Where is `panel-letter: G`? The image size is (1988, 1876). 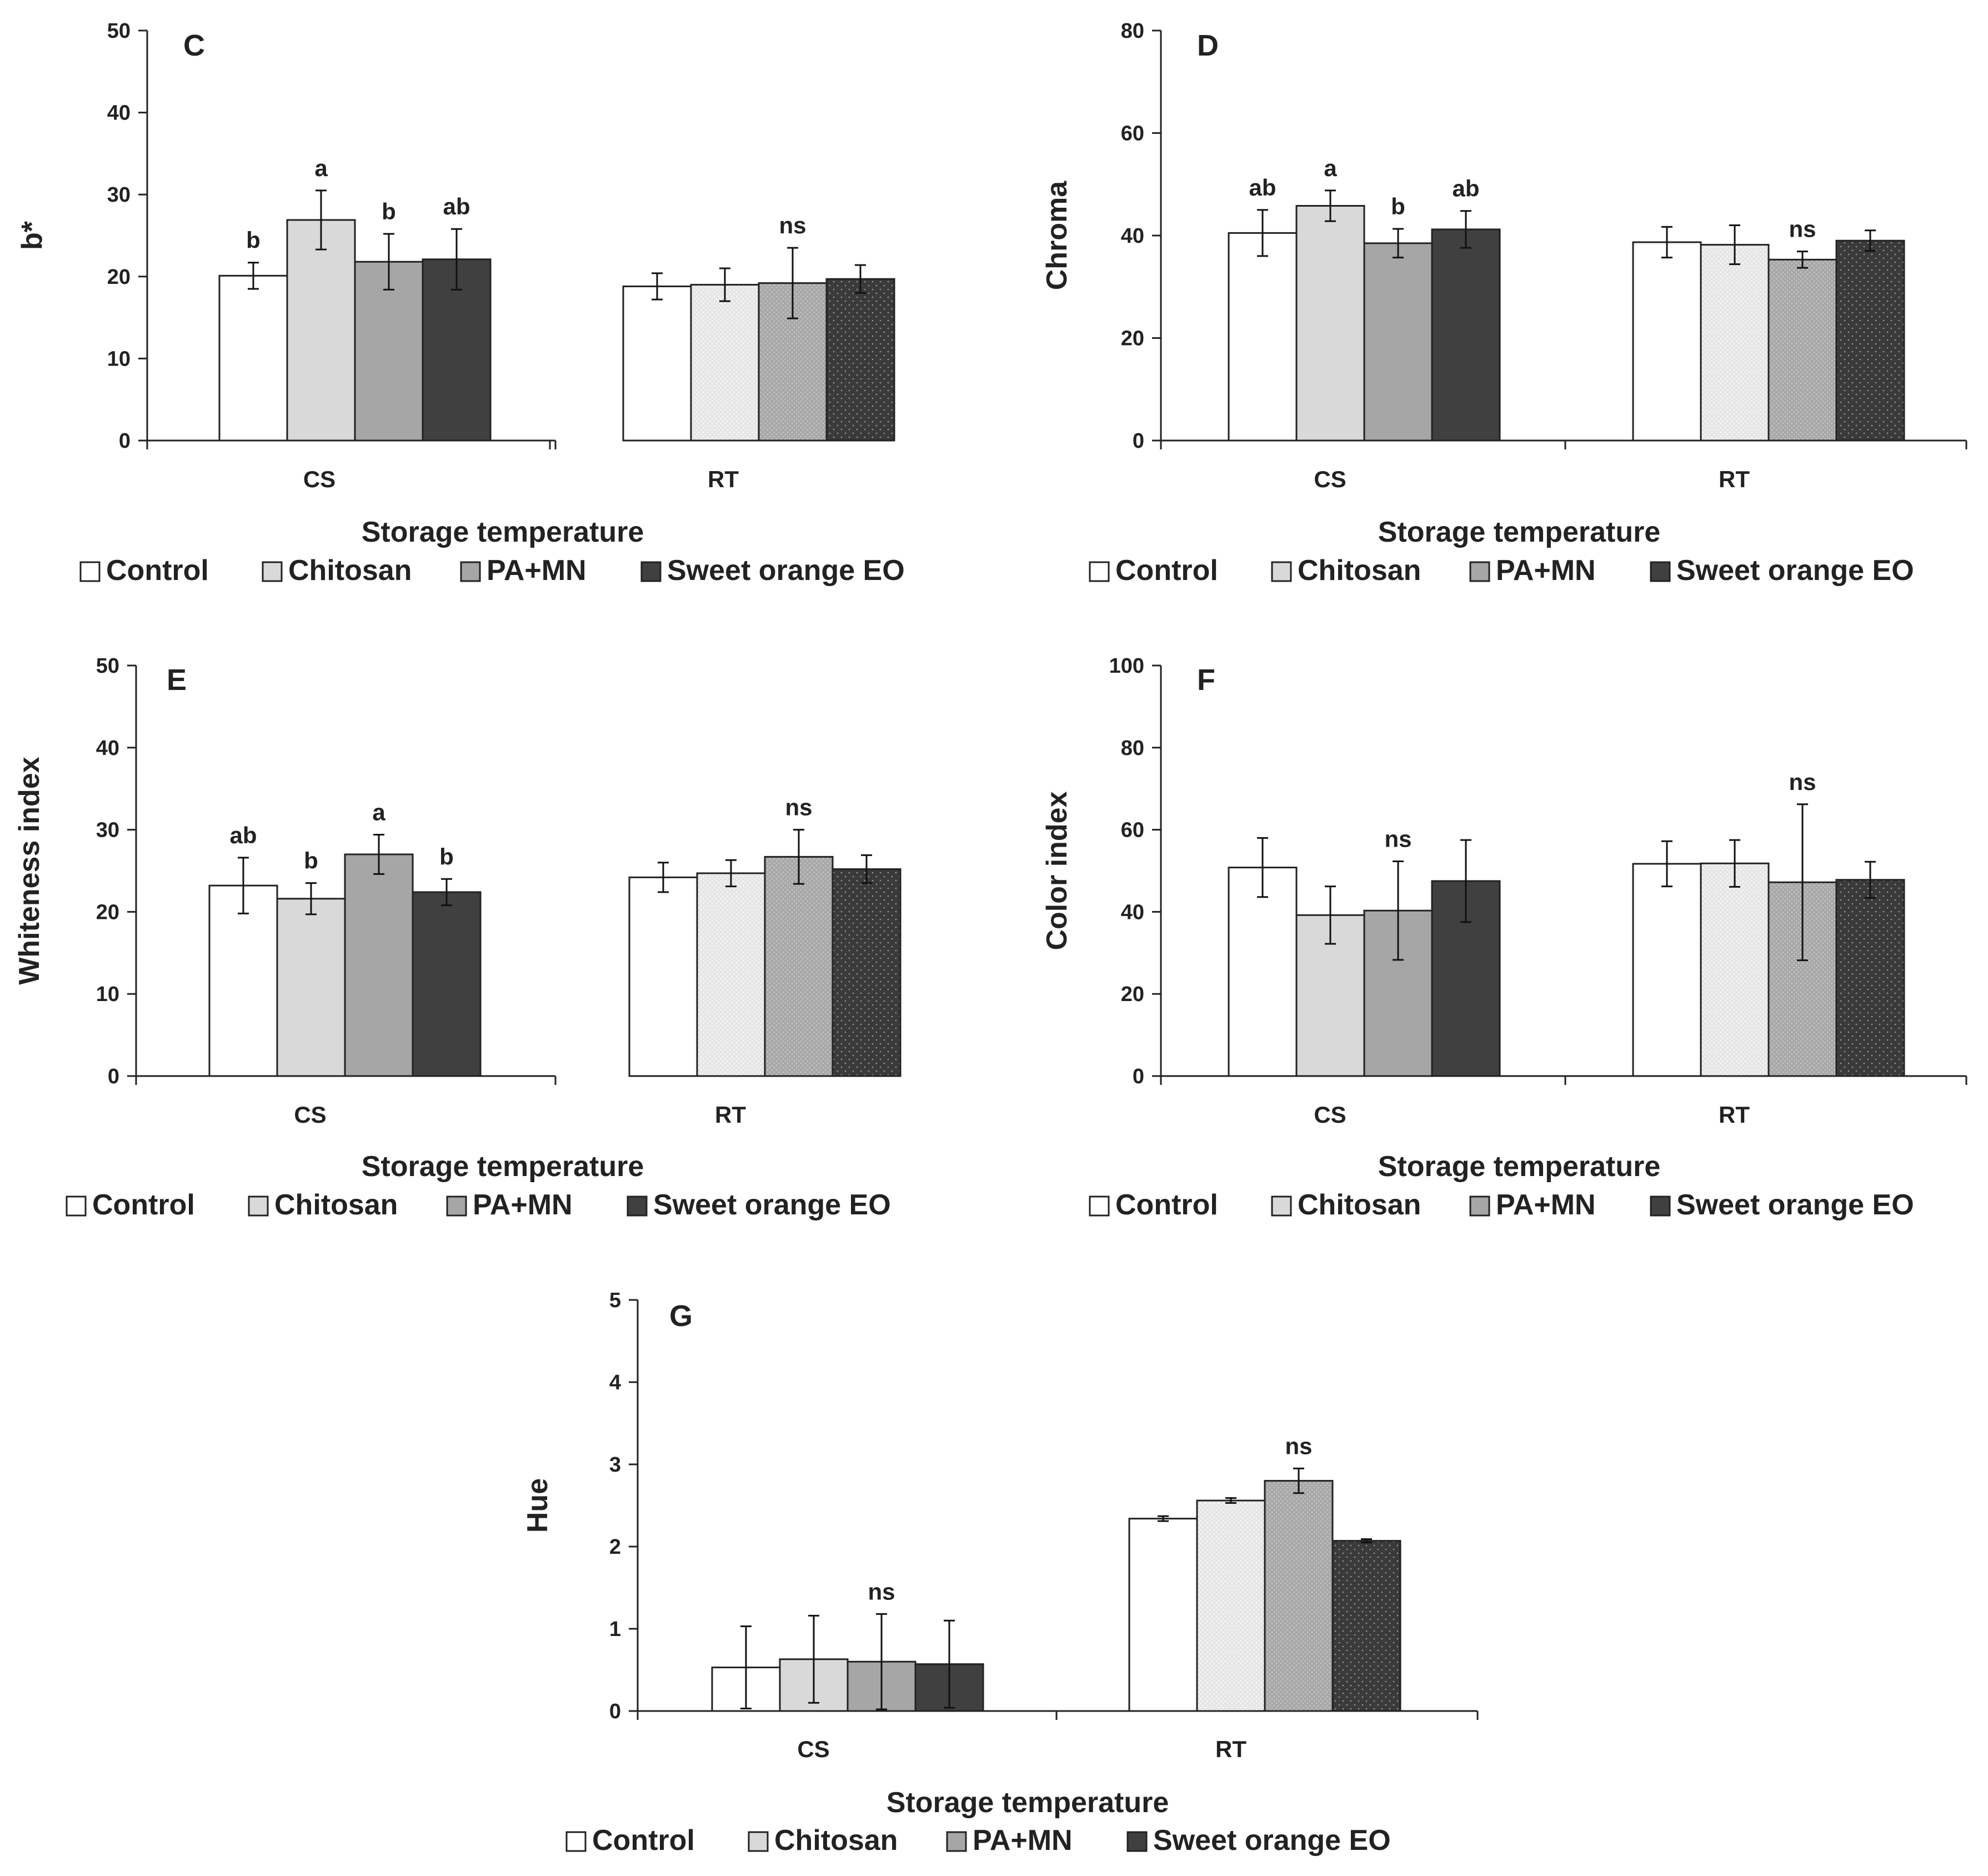
panel-letter: G is located at coordinates (681, 1316).